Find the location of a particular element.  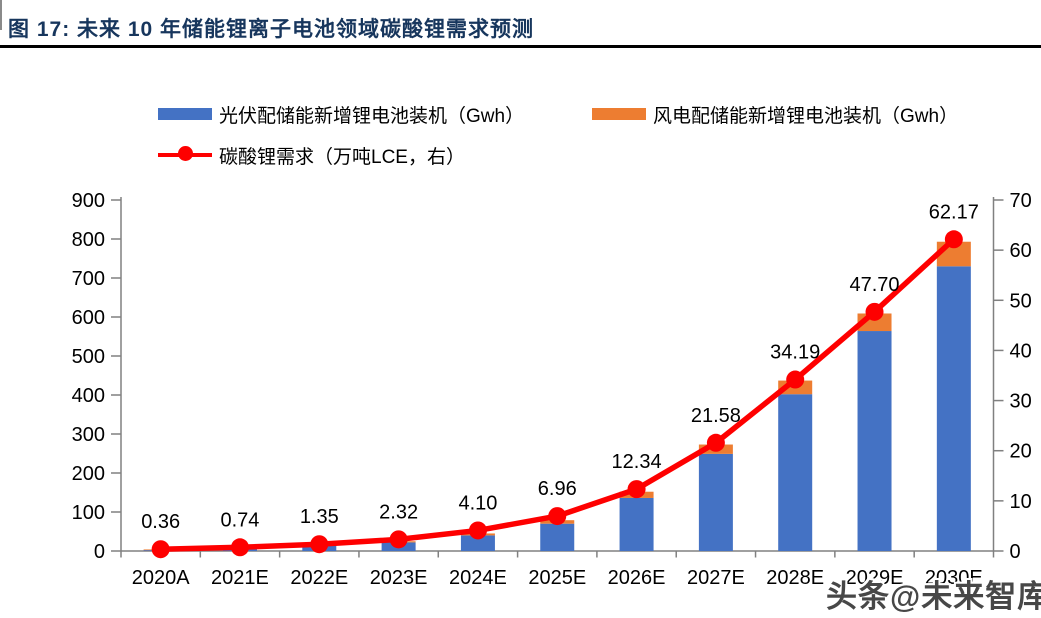

svg-text: 4.10 is located at coordinates (477, 503).